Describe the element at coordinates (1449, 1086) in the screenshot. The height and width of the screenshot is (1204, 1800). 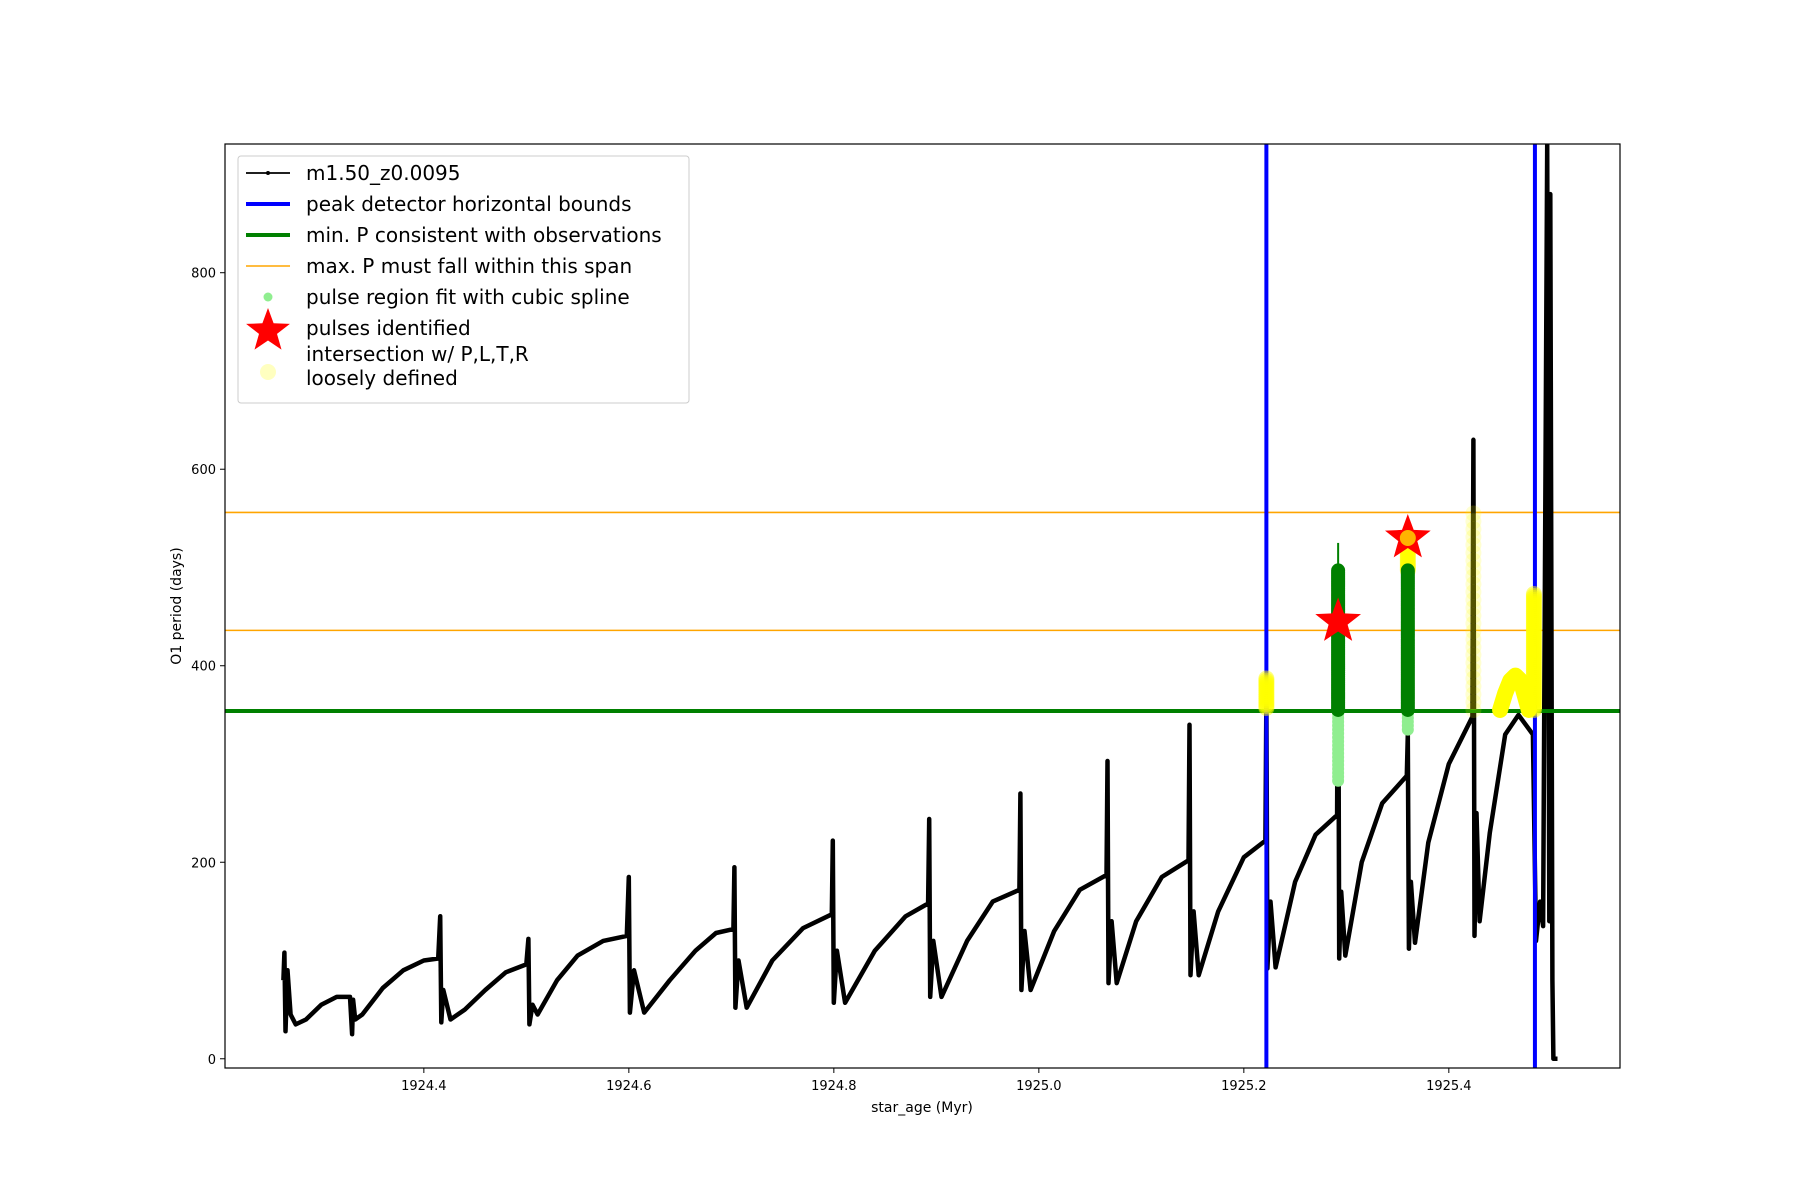
I see `x-tick-label: 1925.4` at that location.